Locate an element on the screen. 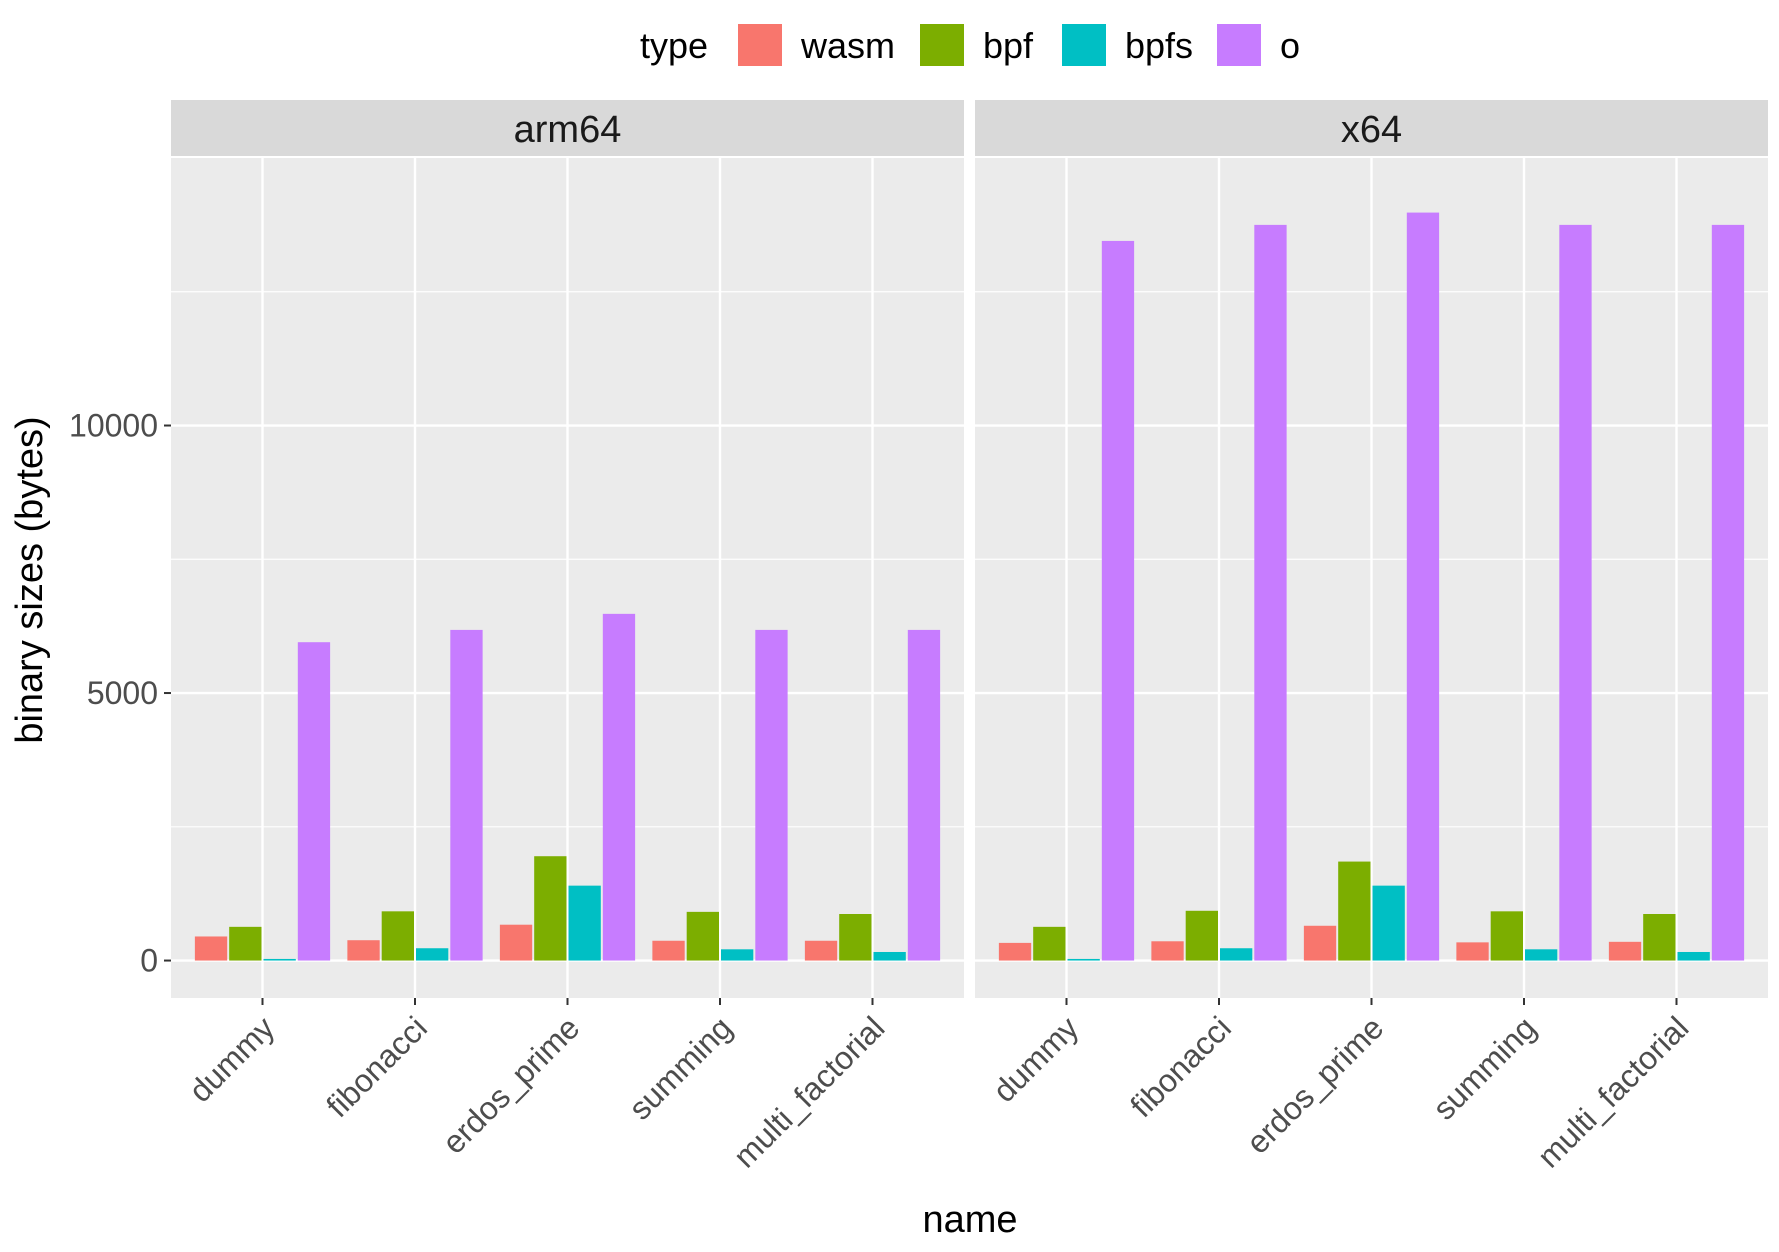  bar-x64-summing-bpfs is located at coordinates (1541, 955).